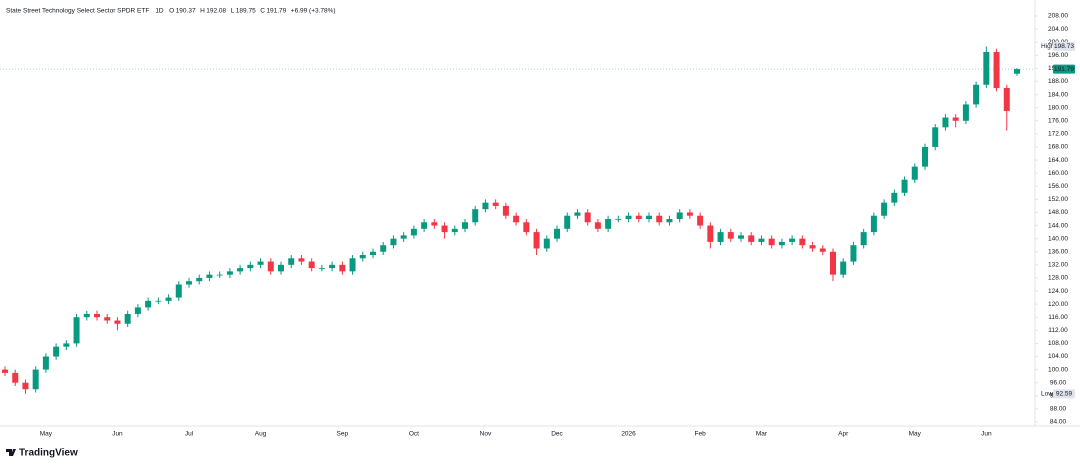 The image size is (1080, 466). I want to click on y-tick-label: 100.00, so click(1058, 369).